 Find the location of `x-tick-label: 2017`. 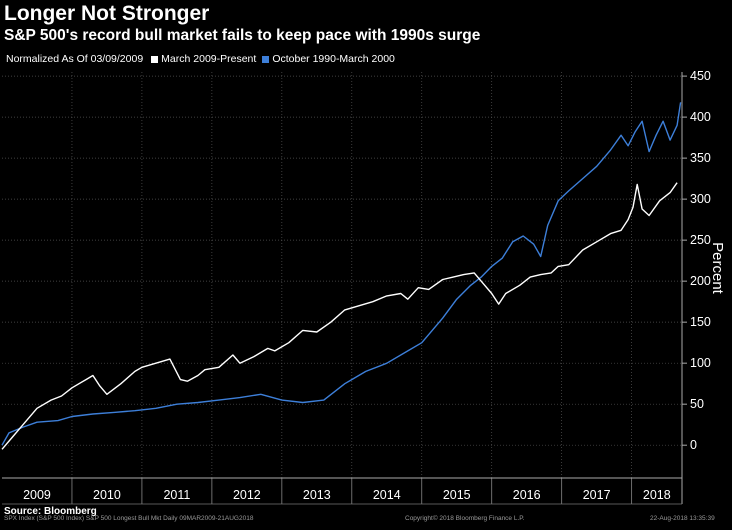

x-tick-label: 2017 is located at coordinates (597, 495).